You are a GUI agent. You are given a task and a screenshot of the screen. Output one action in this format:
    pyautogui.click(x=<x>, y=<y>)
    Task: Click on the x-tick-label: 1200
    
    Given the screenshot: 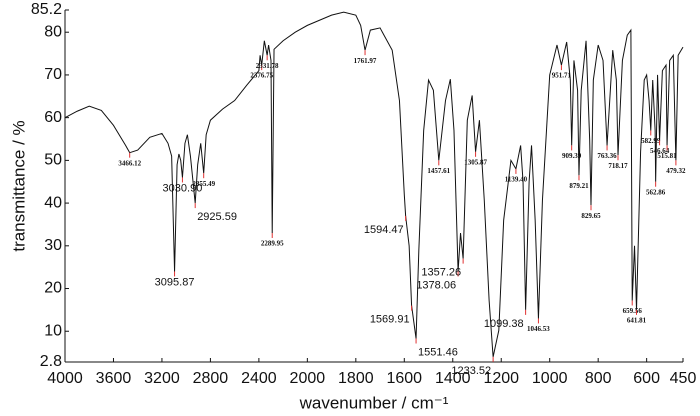 What is the action you would take?
    pyautogui.click(x=501, y=378)
    